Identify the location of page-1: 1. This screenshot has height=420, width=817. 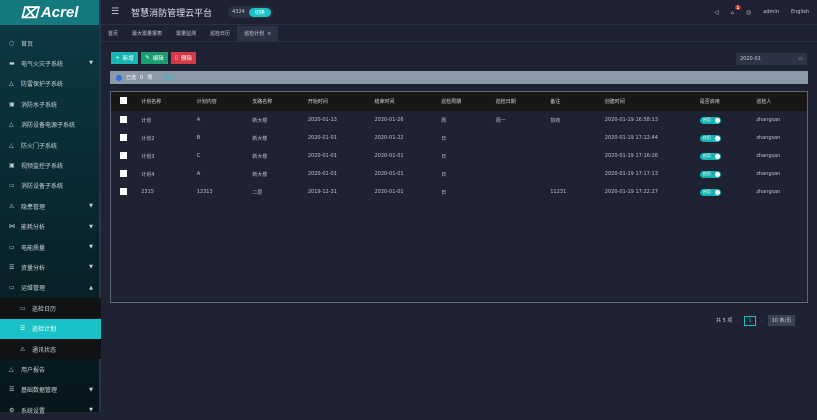
(750, 320).